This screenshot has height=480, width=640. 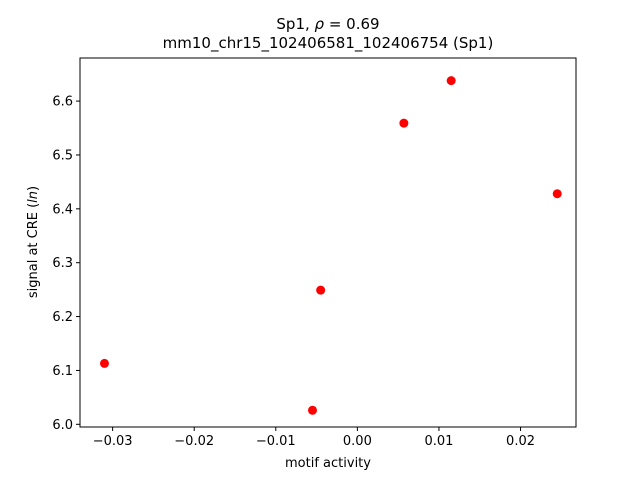 What do you see at coordinates (276, 441) in the screenshot?
I see `x-tick-label: −0.01` at bounding box center [276, 441].